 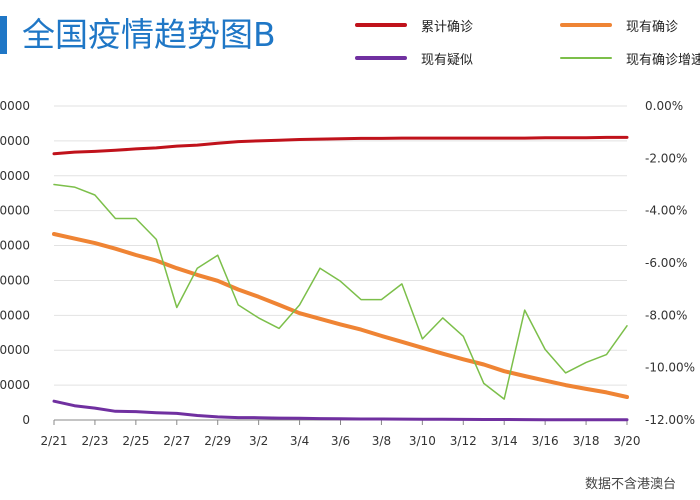 What do you see at coordinates (258, 441) in the screenshot?
I see `x-tick-label: 3/2` at bounding box center [258, 441].